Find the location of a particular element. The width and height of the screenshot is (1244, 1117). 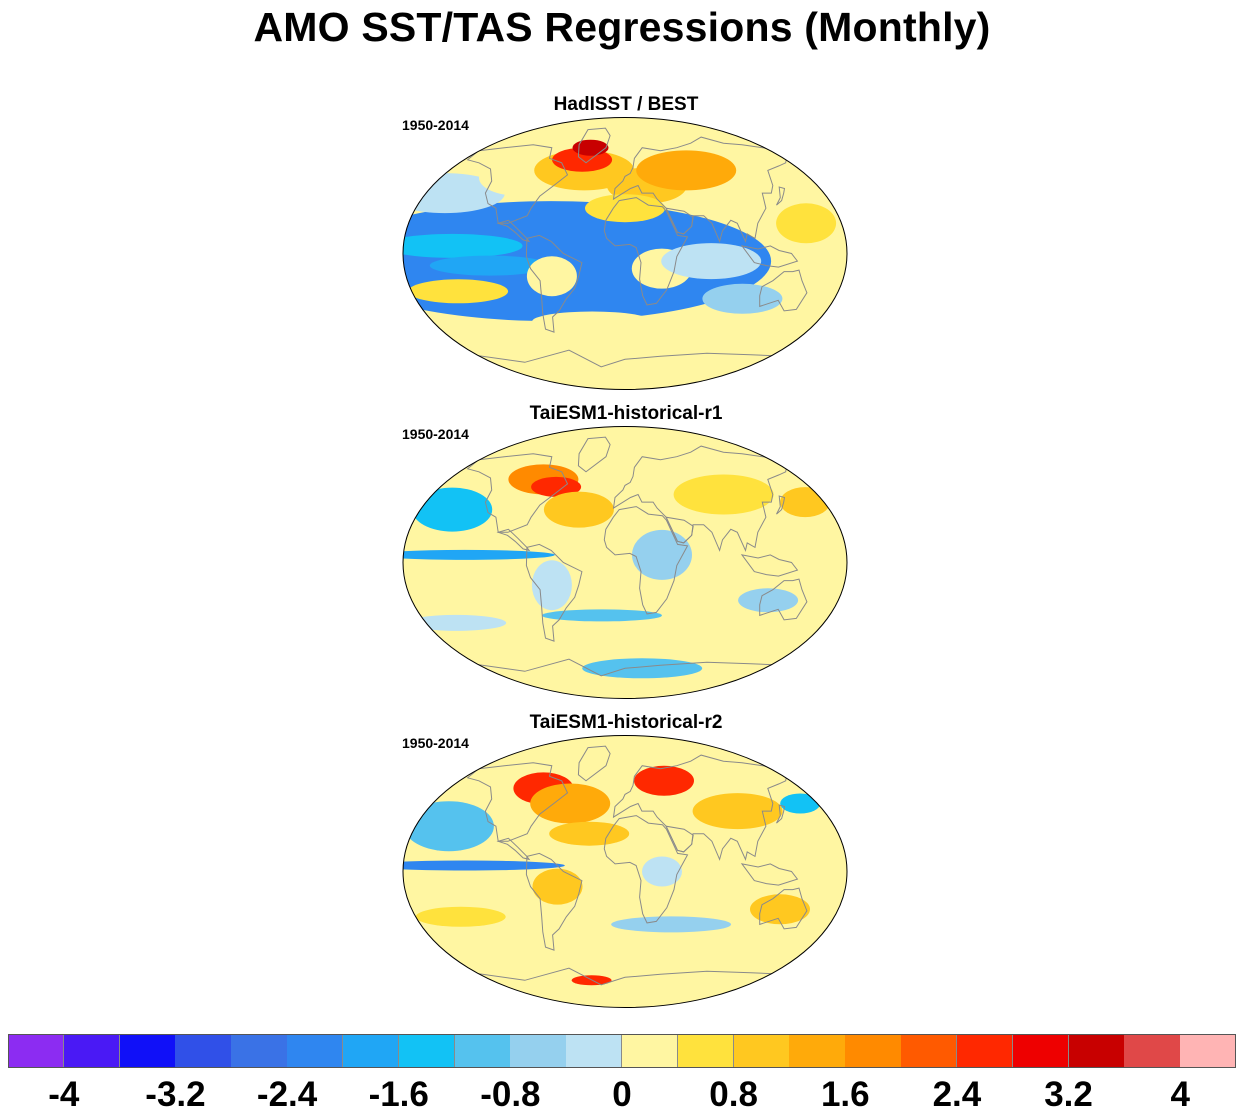

map-panel-taiesm1-r2: TaiESM1-historical-r2 1950-2014 is located at coordinates (626, 862).